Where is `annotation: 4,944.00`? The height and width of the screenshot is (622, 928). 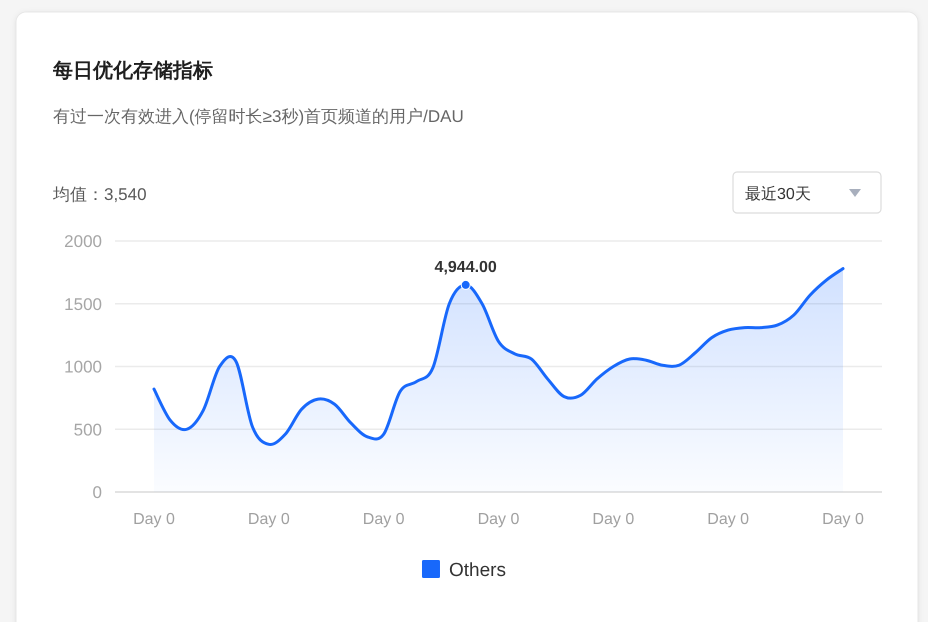
annotation: 4,944.00 is located at coordinates (465, 267).